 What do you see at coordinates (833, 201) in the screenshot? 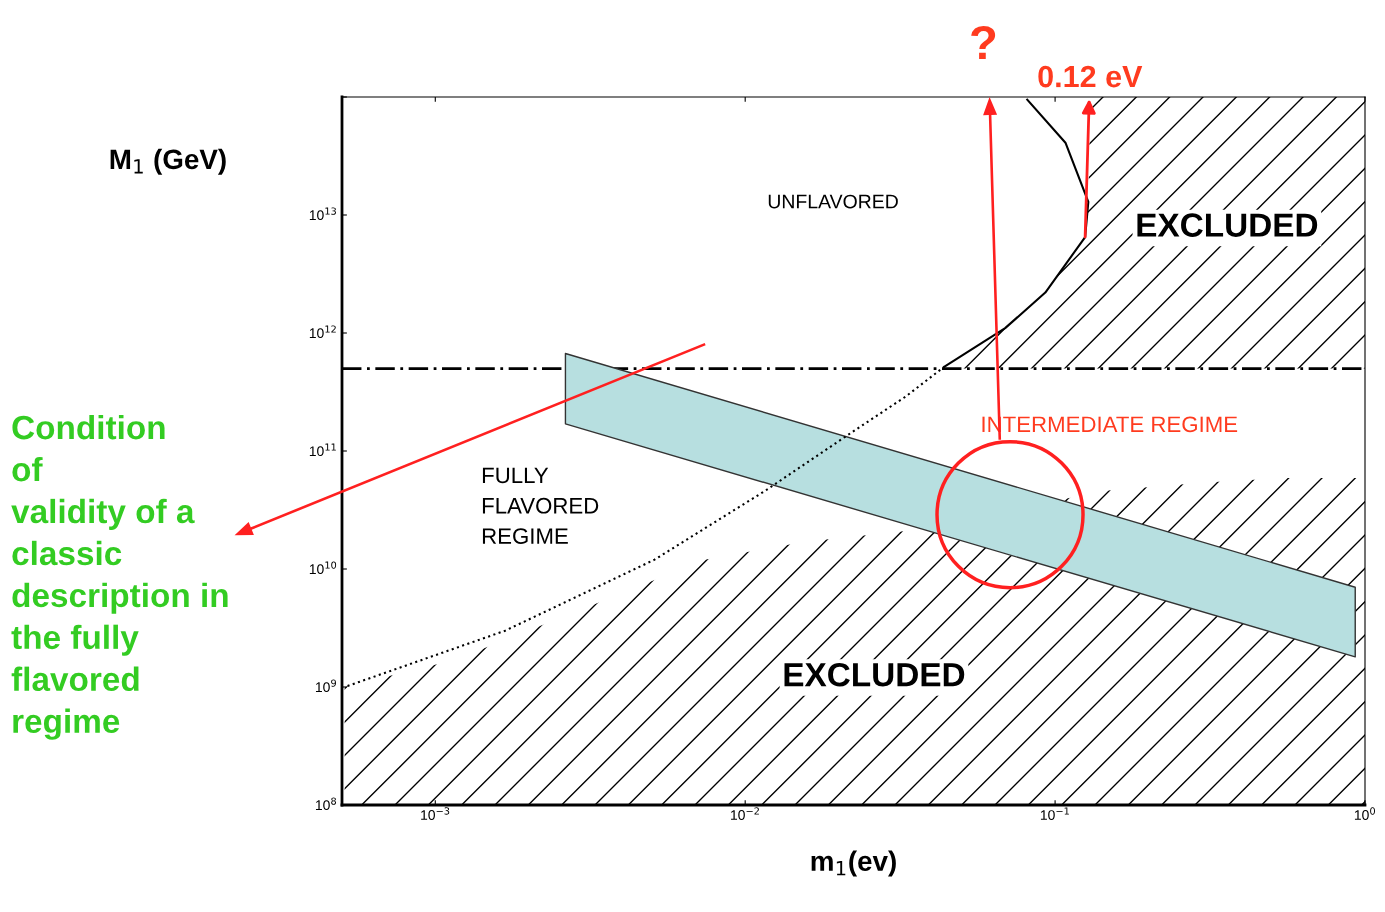
I see `annotation: UNFLAVORED` at bounding box center [833, 201].